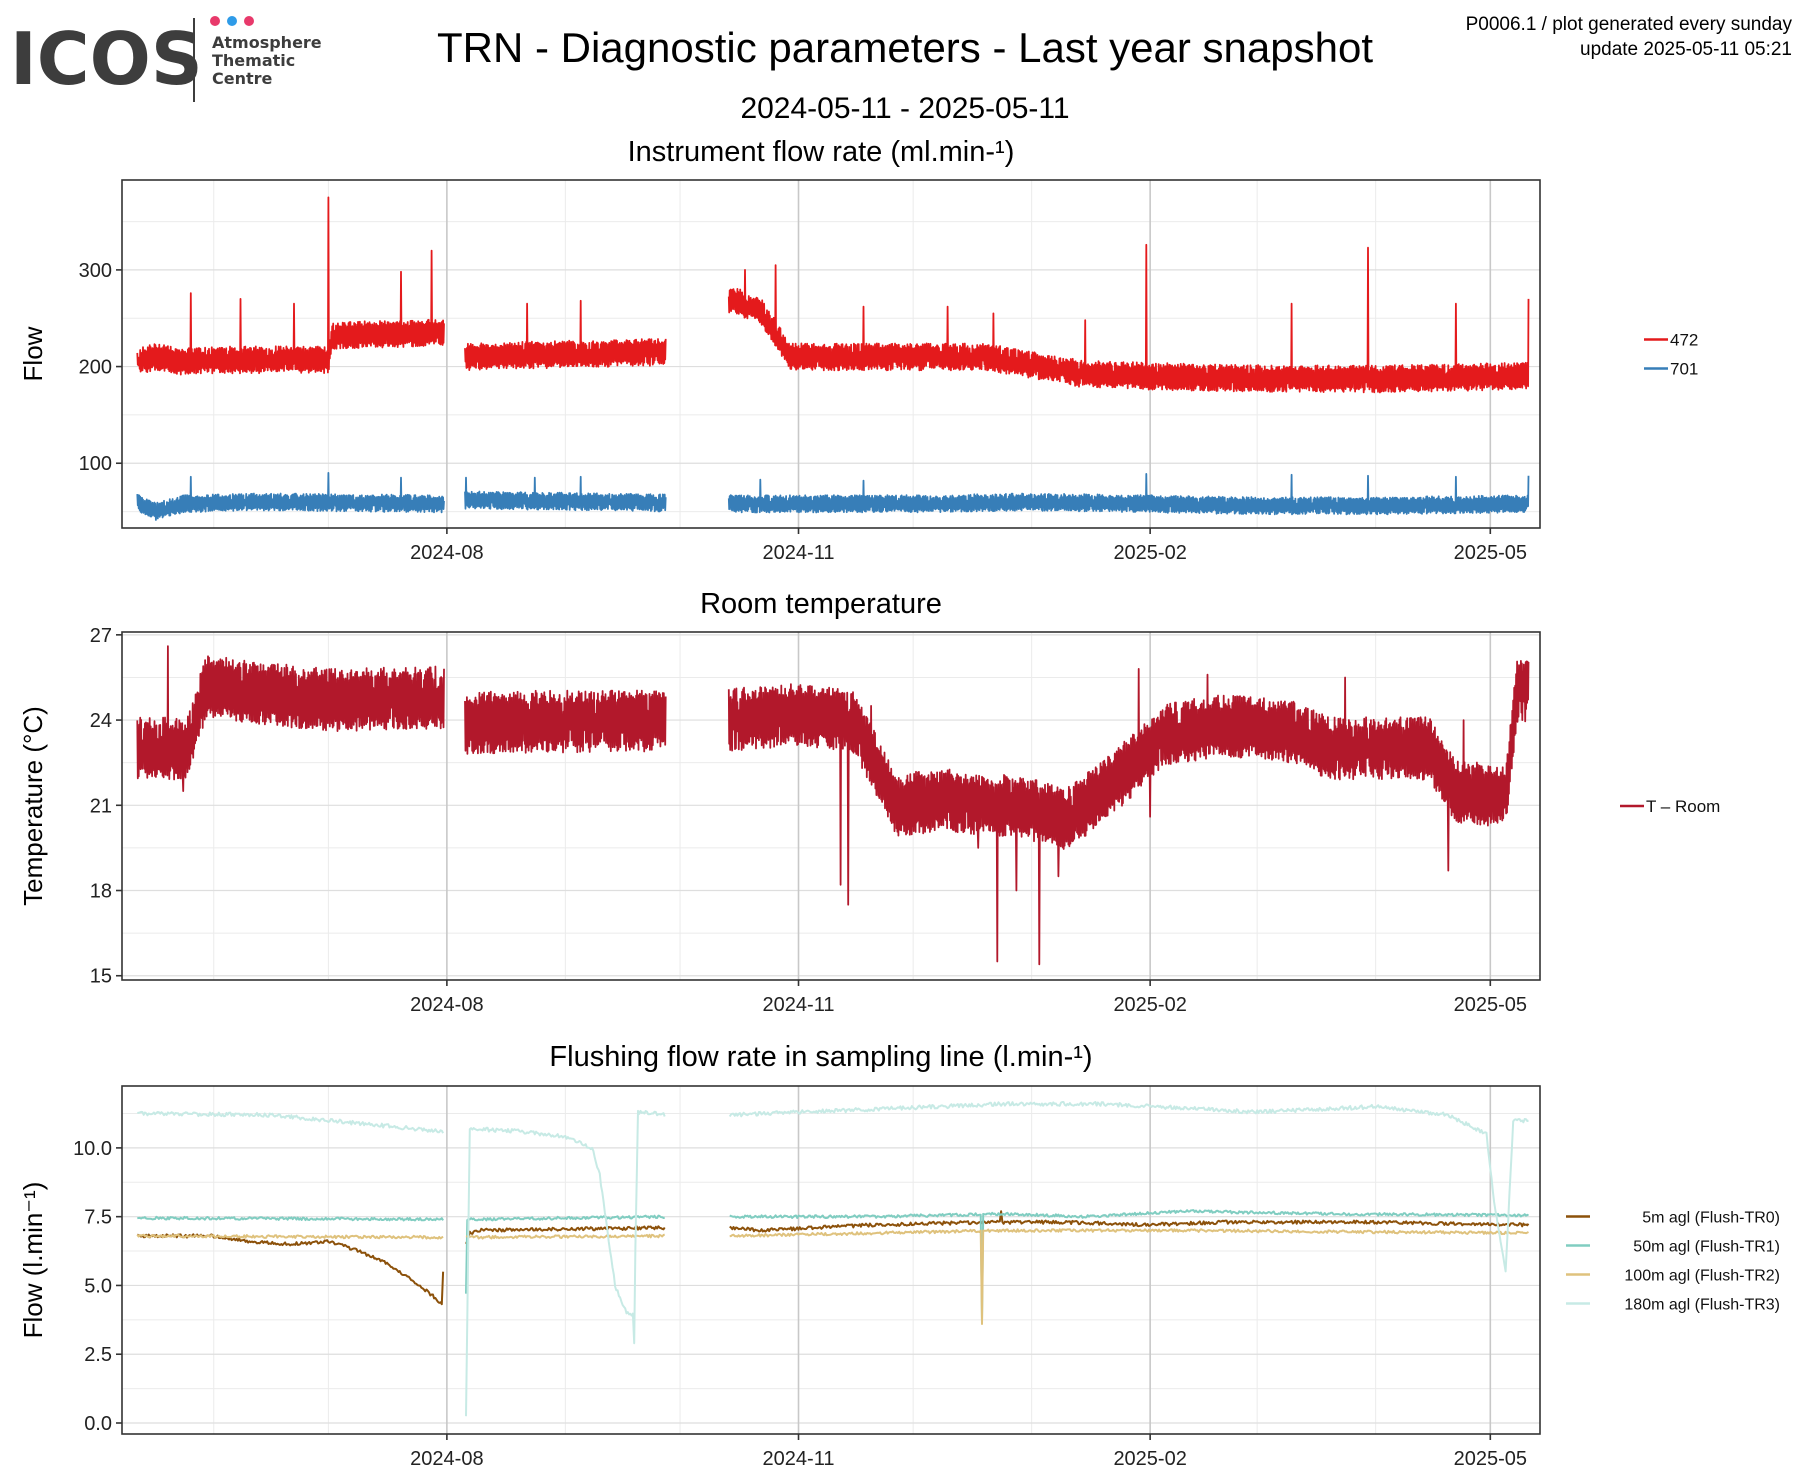 The height and width of the screenshot is (1470, 1800). What do you see at coordinates (95, 271) in the screenshot?
I see `y-tick-label: 300` at bounding box center [95, 271].